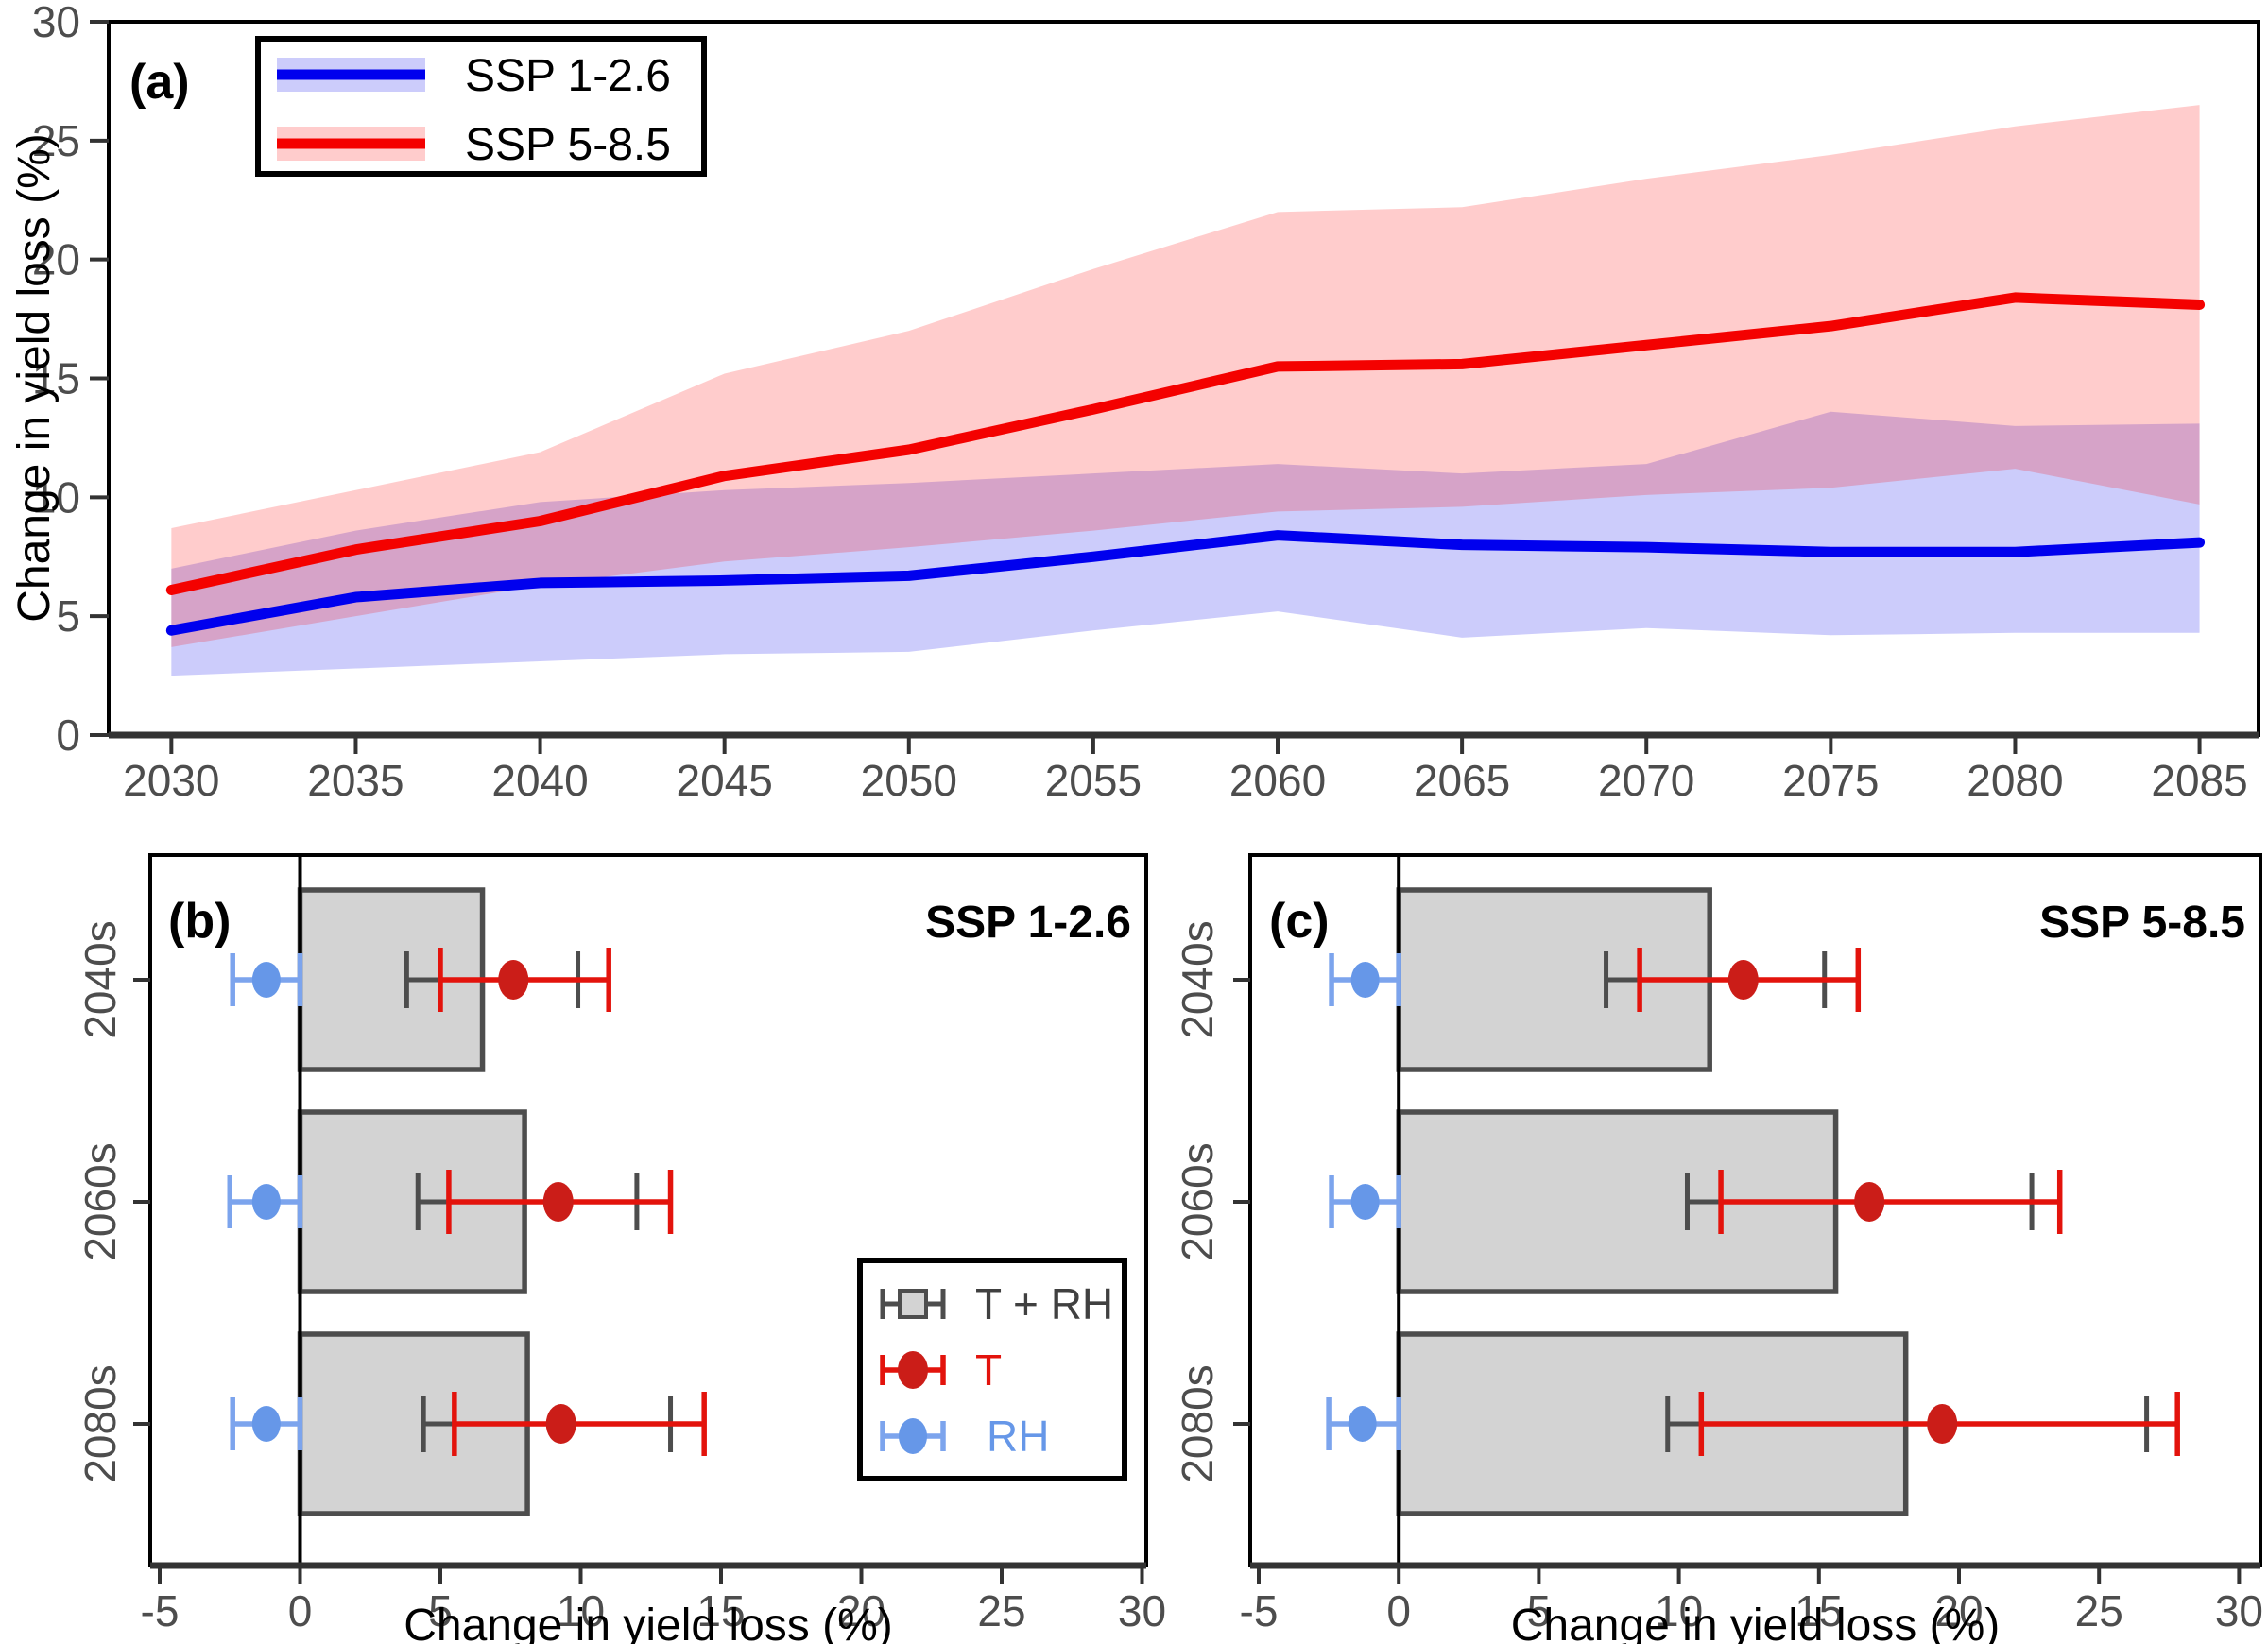  I want to click on legend-t-label: T, so click(988, 1370).